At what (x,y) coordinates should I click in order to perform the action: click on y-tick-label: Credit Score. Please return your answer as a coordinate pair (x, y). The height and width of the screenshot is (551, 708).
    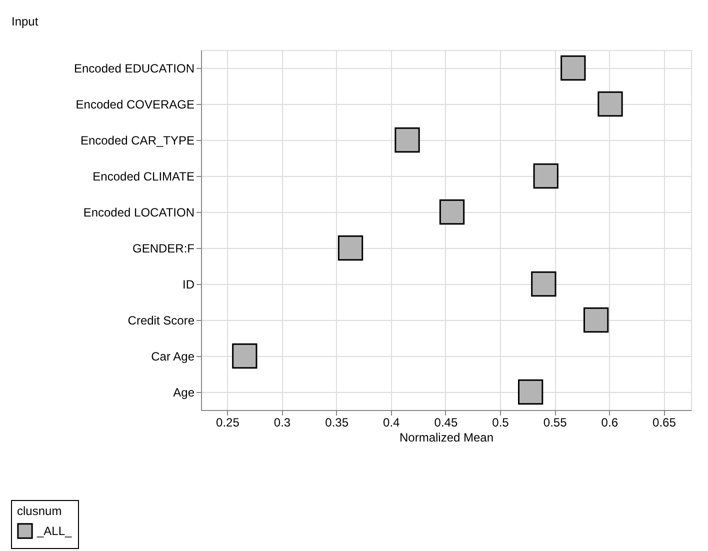
    Looking at the image, I should click on (161, 321).